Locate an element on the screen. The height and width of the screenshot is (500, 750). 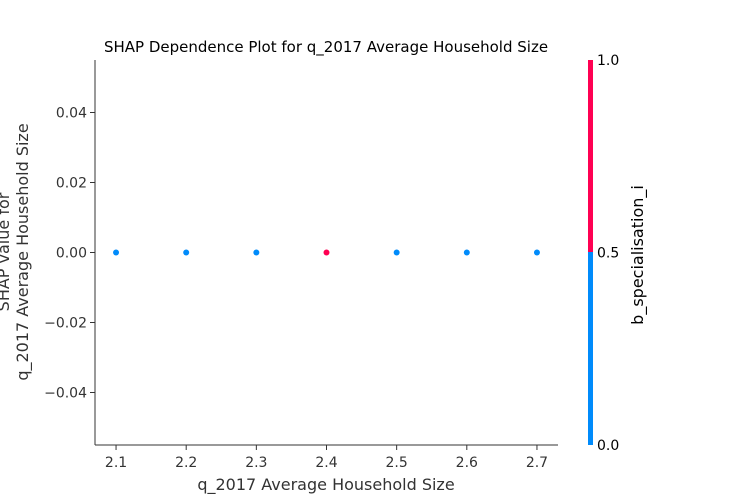
colorbar: 1.0 0.5 0.0 b_specialisation_i is located at coordinates (618, 253).